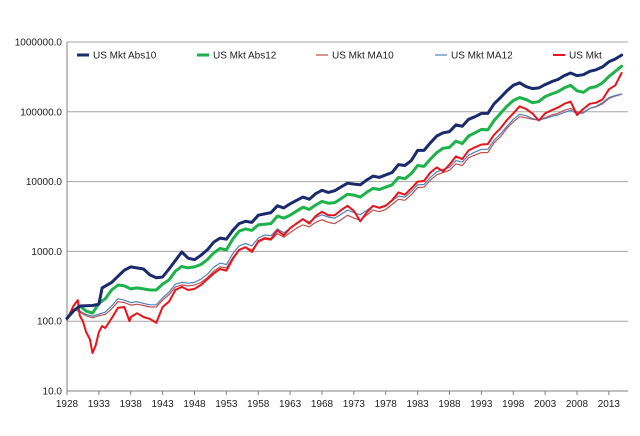 This screenshot has height=436, width=640. Describe the element at coordinates (290, 404) in the screenshot. I see `x-tick-label: 1963` at that location.